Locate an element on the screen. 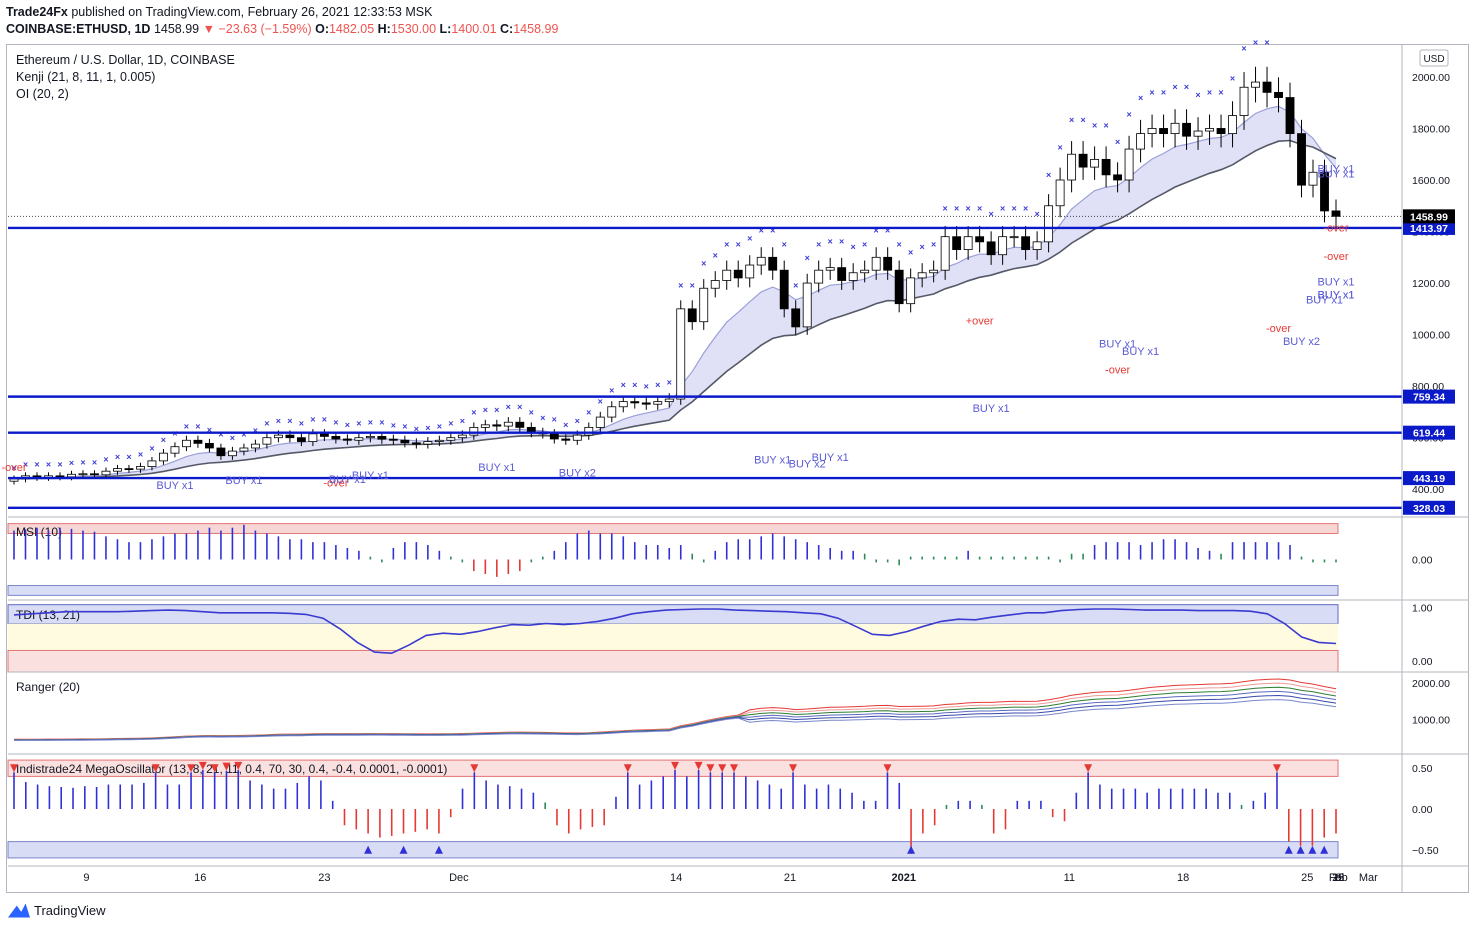 Image resolution: width=1475 pixels, height=929 pixels. y-tick-label: 1600.00 is located at coordinates (1431, 181).